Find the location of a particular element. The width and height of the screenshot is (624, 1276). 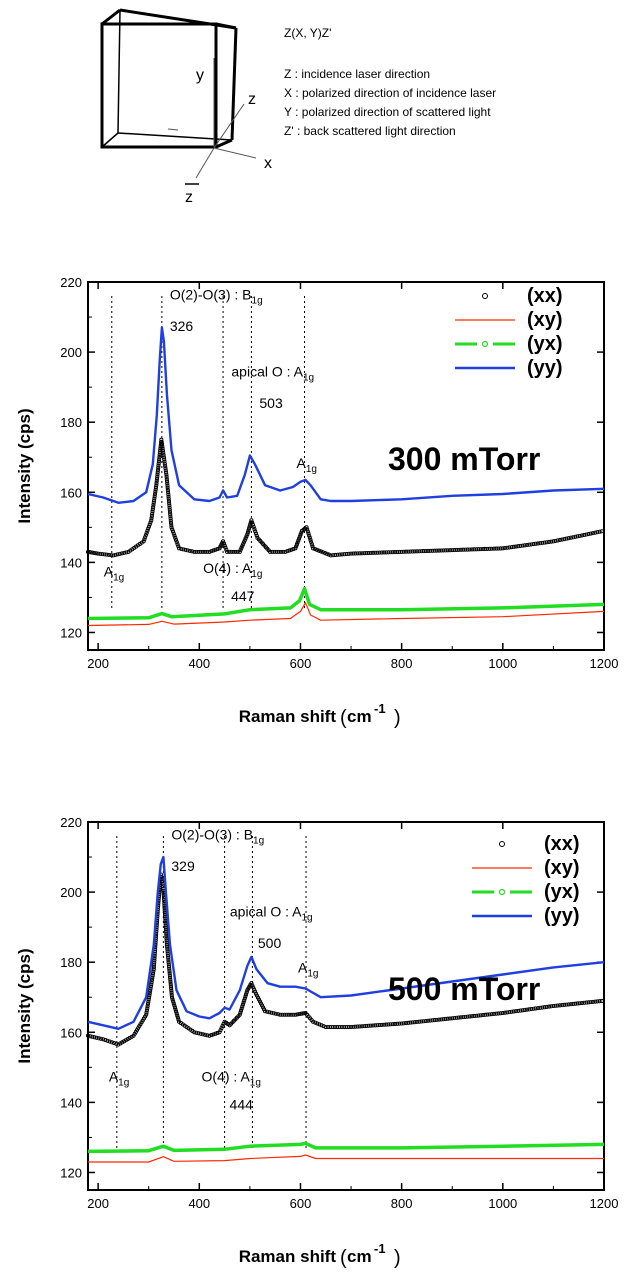

peak-annotation: 444 is located at coordinates (242, 1104).